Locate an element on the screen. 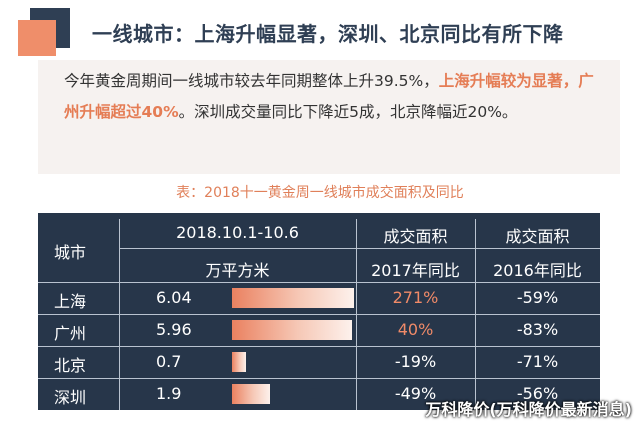 The height and width of the screenshot is (423, 640). row-yoy-2017: -19% is located at coordinates (415, 361).